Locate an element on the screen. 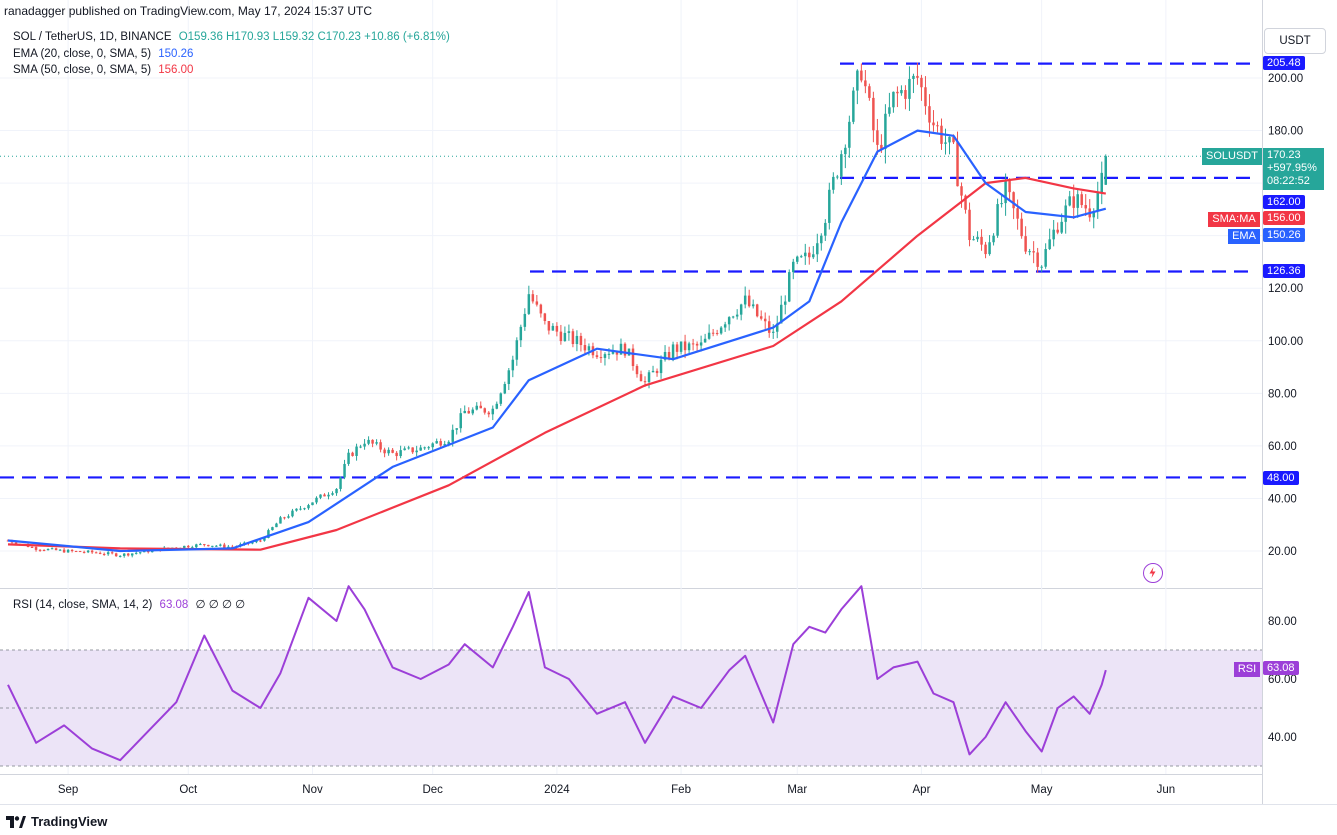 The width and height of the screenshot is (1337, 835). level-tag-162: 162.00 is located at coordinates (1284, 202).